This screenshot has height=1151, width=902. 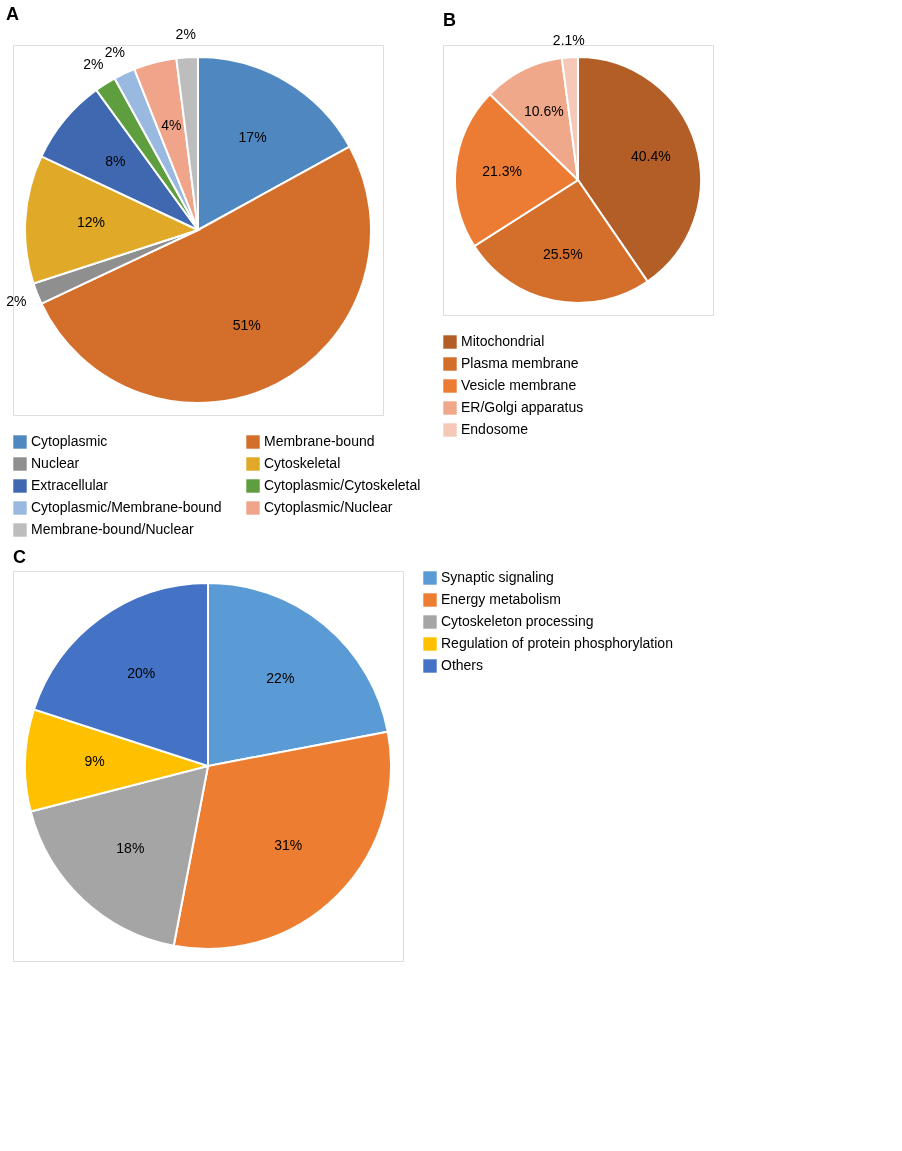 I want to click on legend-label: Cytoskeleton processing, so click(x=517, y=621).